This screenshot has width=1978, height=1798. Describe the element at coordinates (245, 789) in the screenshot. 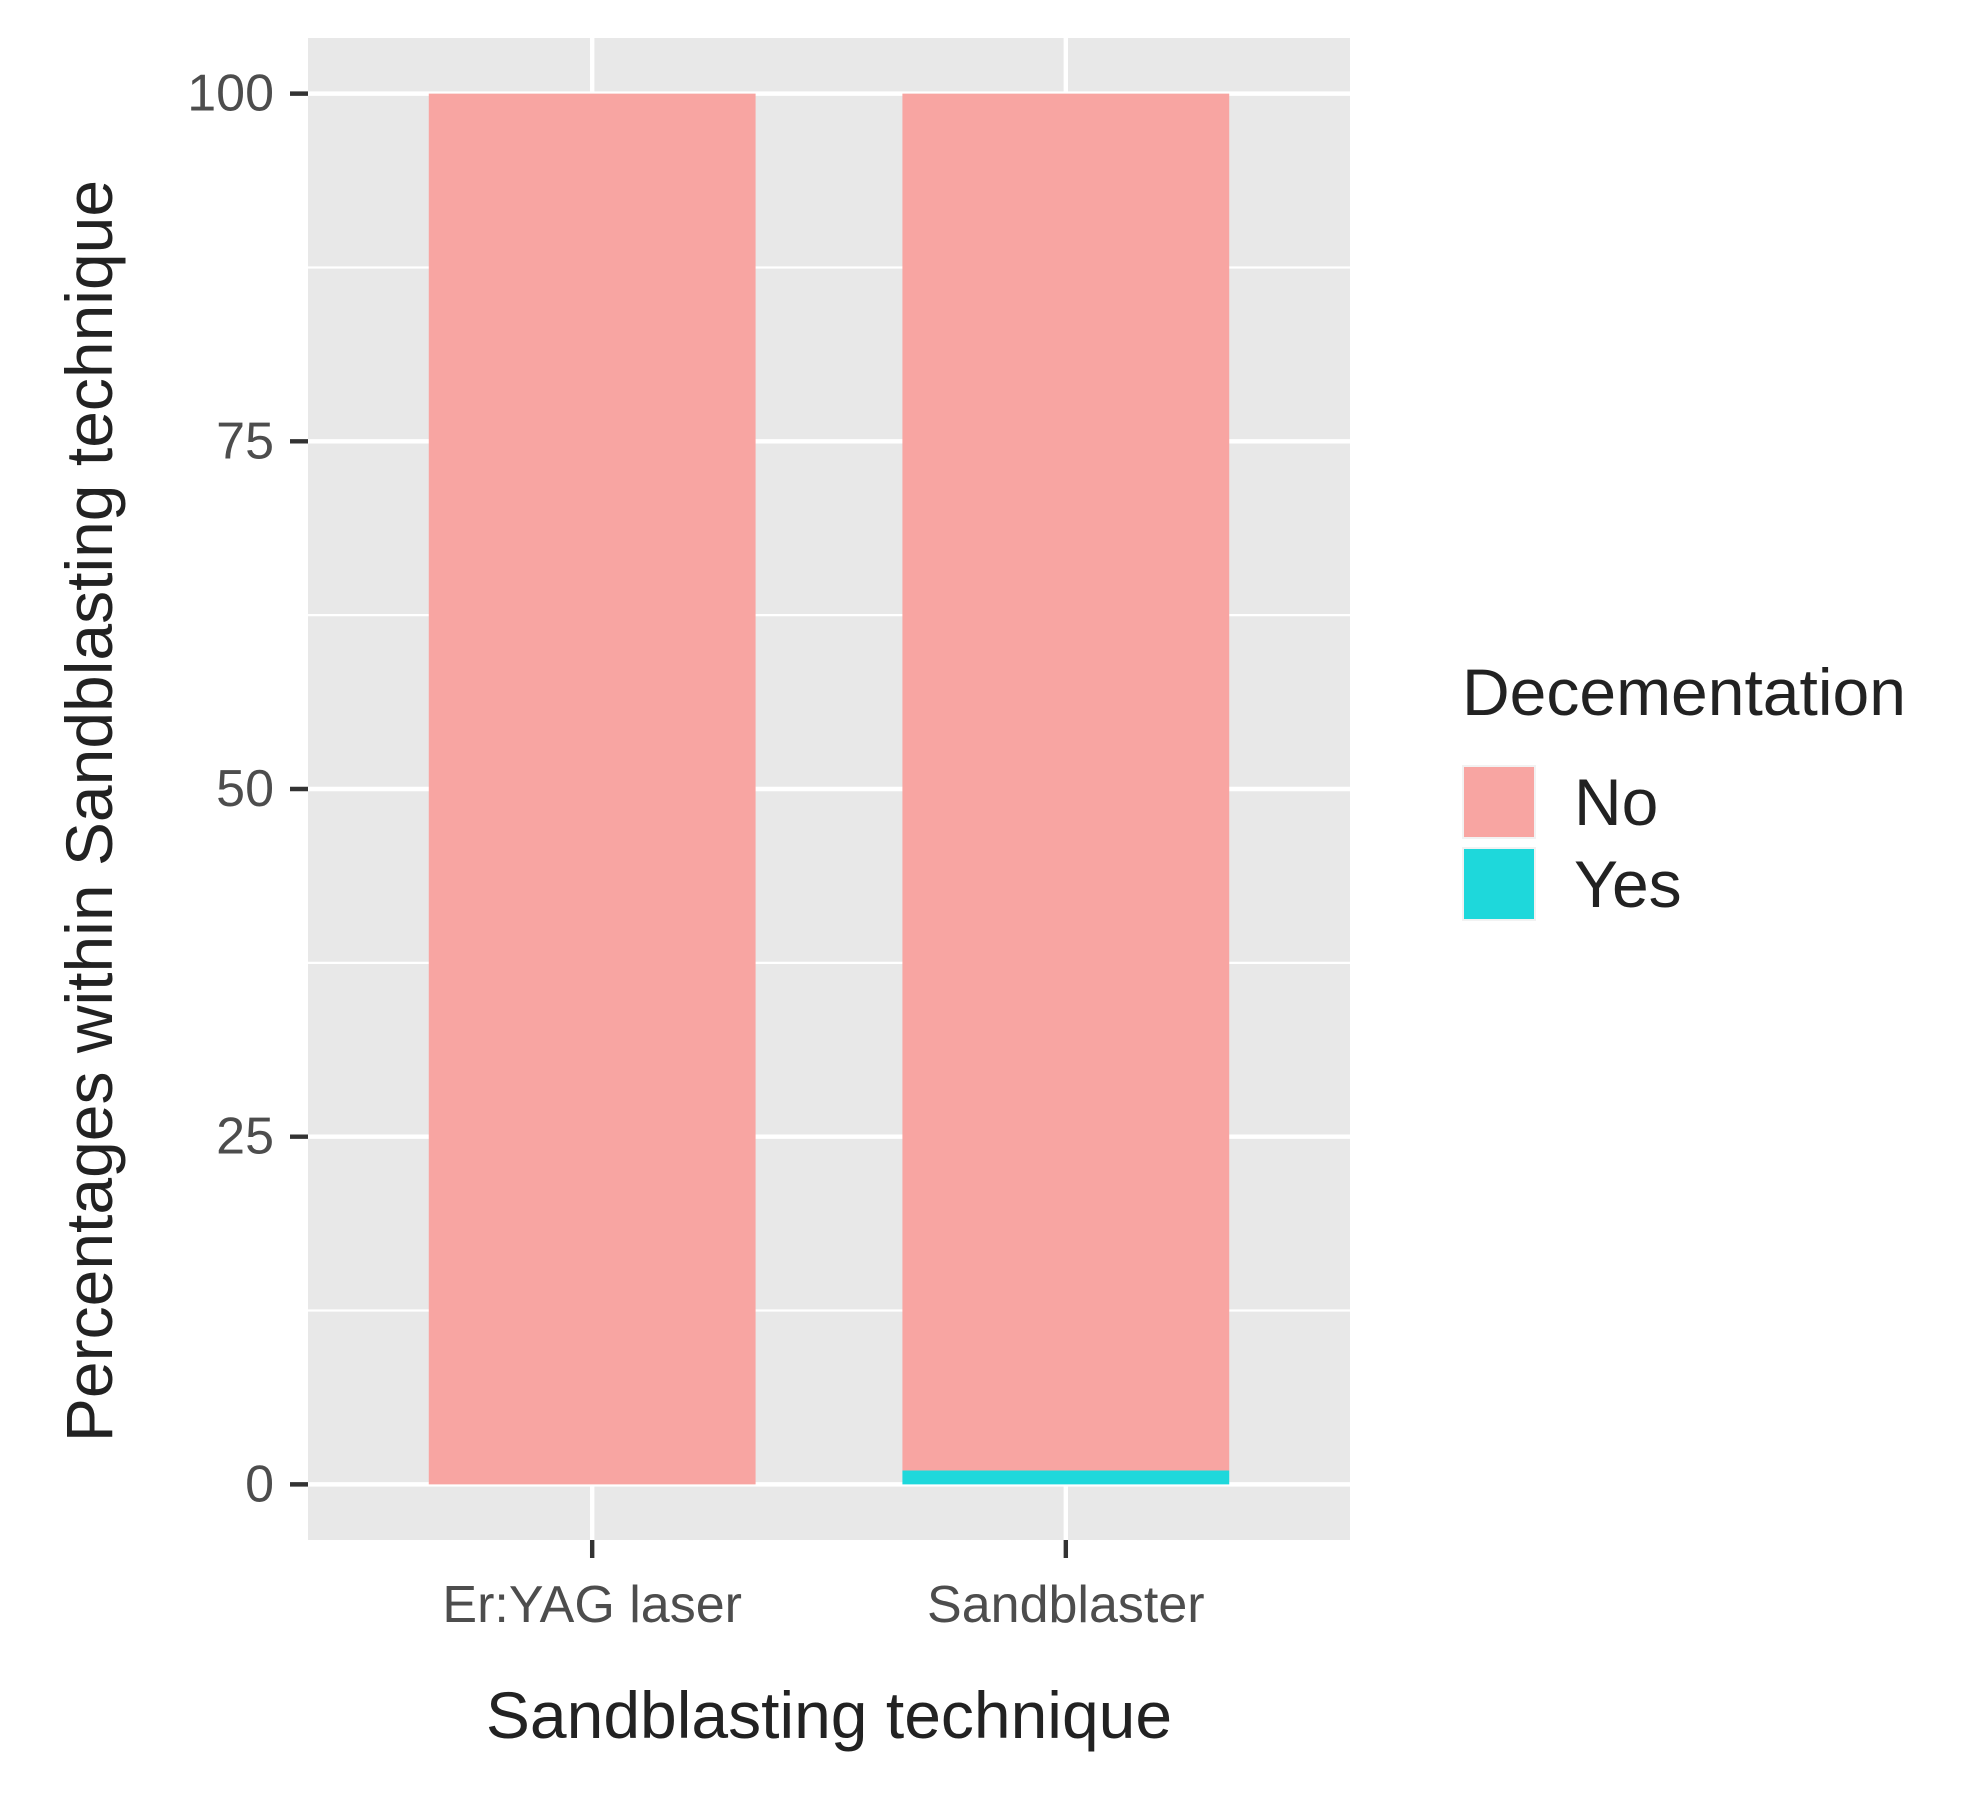

I see `y-tick-label: 50` at that location.